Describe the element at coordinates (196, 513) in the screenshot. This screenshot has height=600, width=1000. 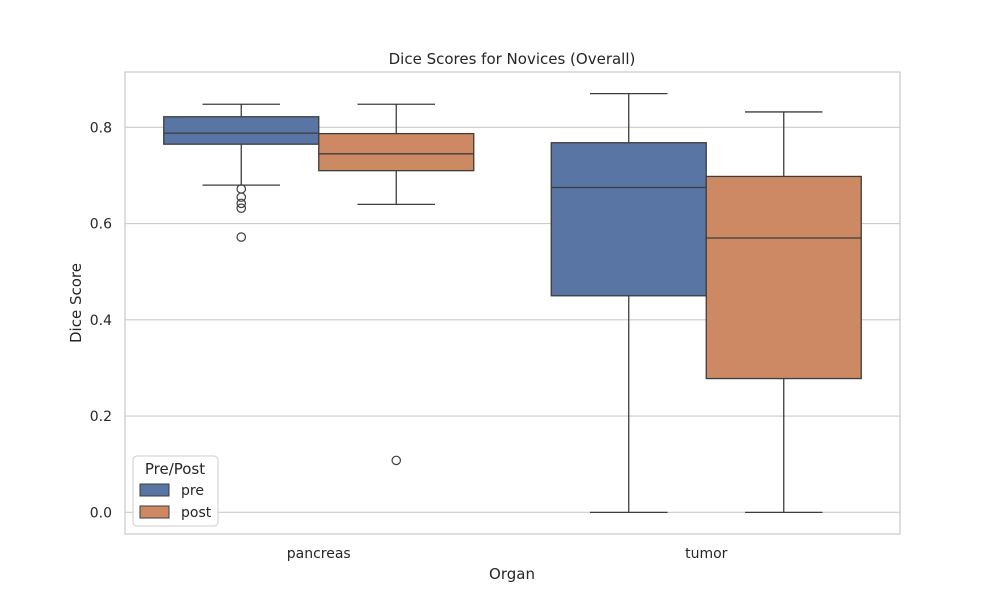
I see `legend-label-post: post` at that location.